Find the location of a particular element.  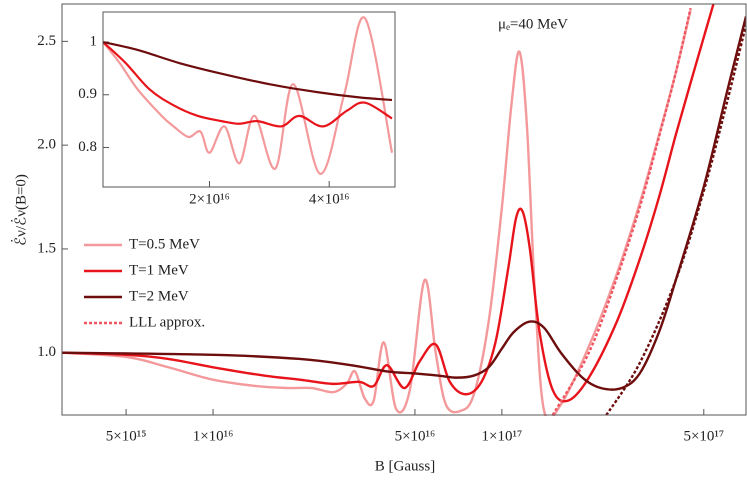

x-tick-label: 5×10¹⁷ is located at coordinates (703, 436).